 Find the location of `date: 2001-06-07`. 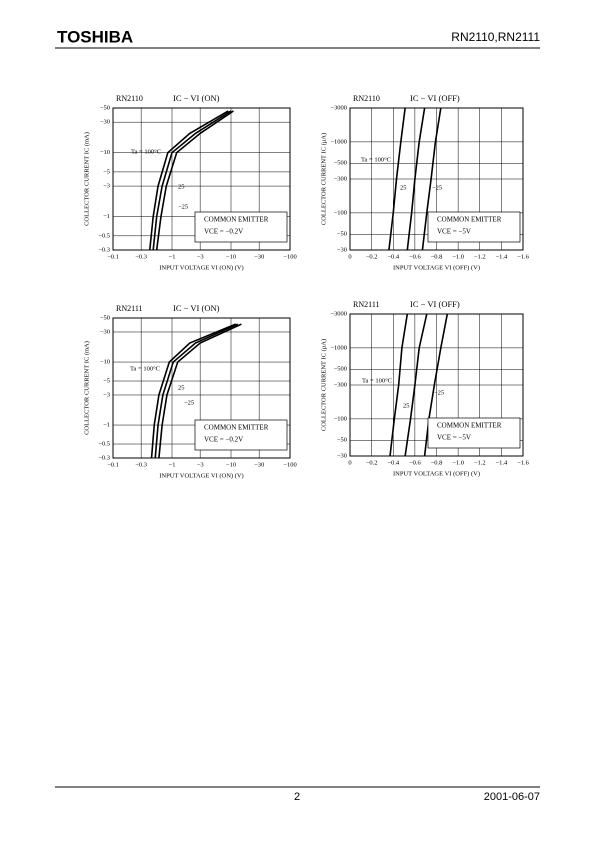

date: 2001-06-07 is located at coordinates (512, 797).